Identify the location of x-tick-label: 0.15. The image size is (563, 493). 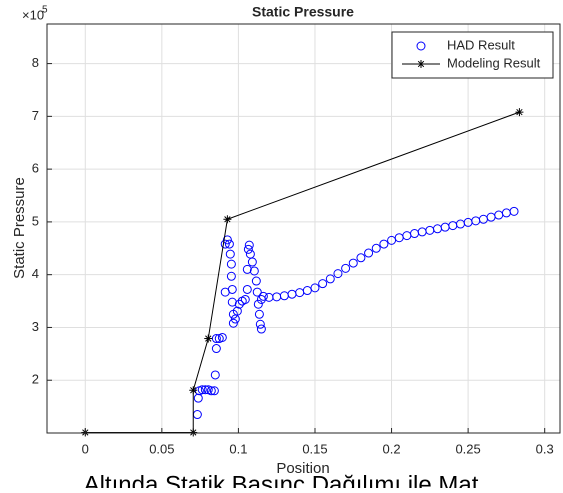
(314, 448).